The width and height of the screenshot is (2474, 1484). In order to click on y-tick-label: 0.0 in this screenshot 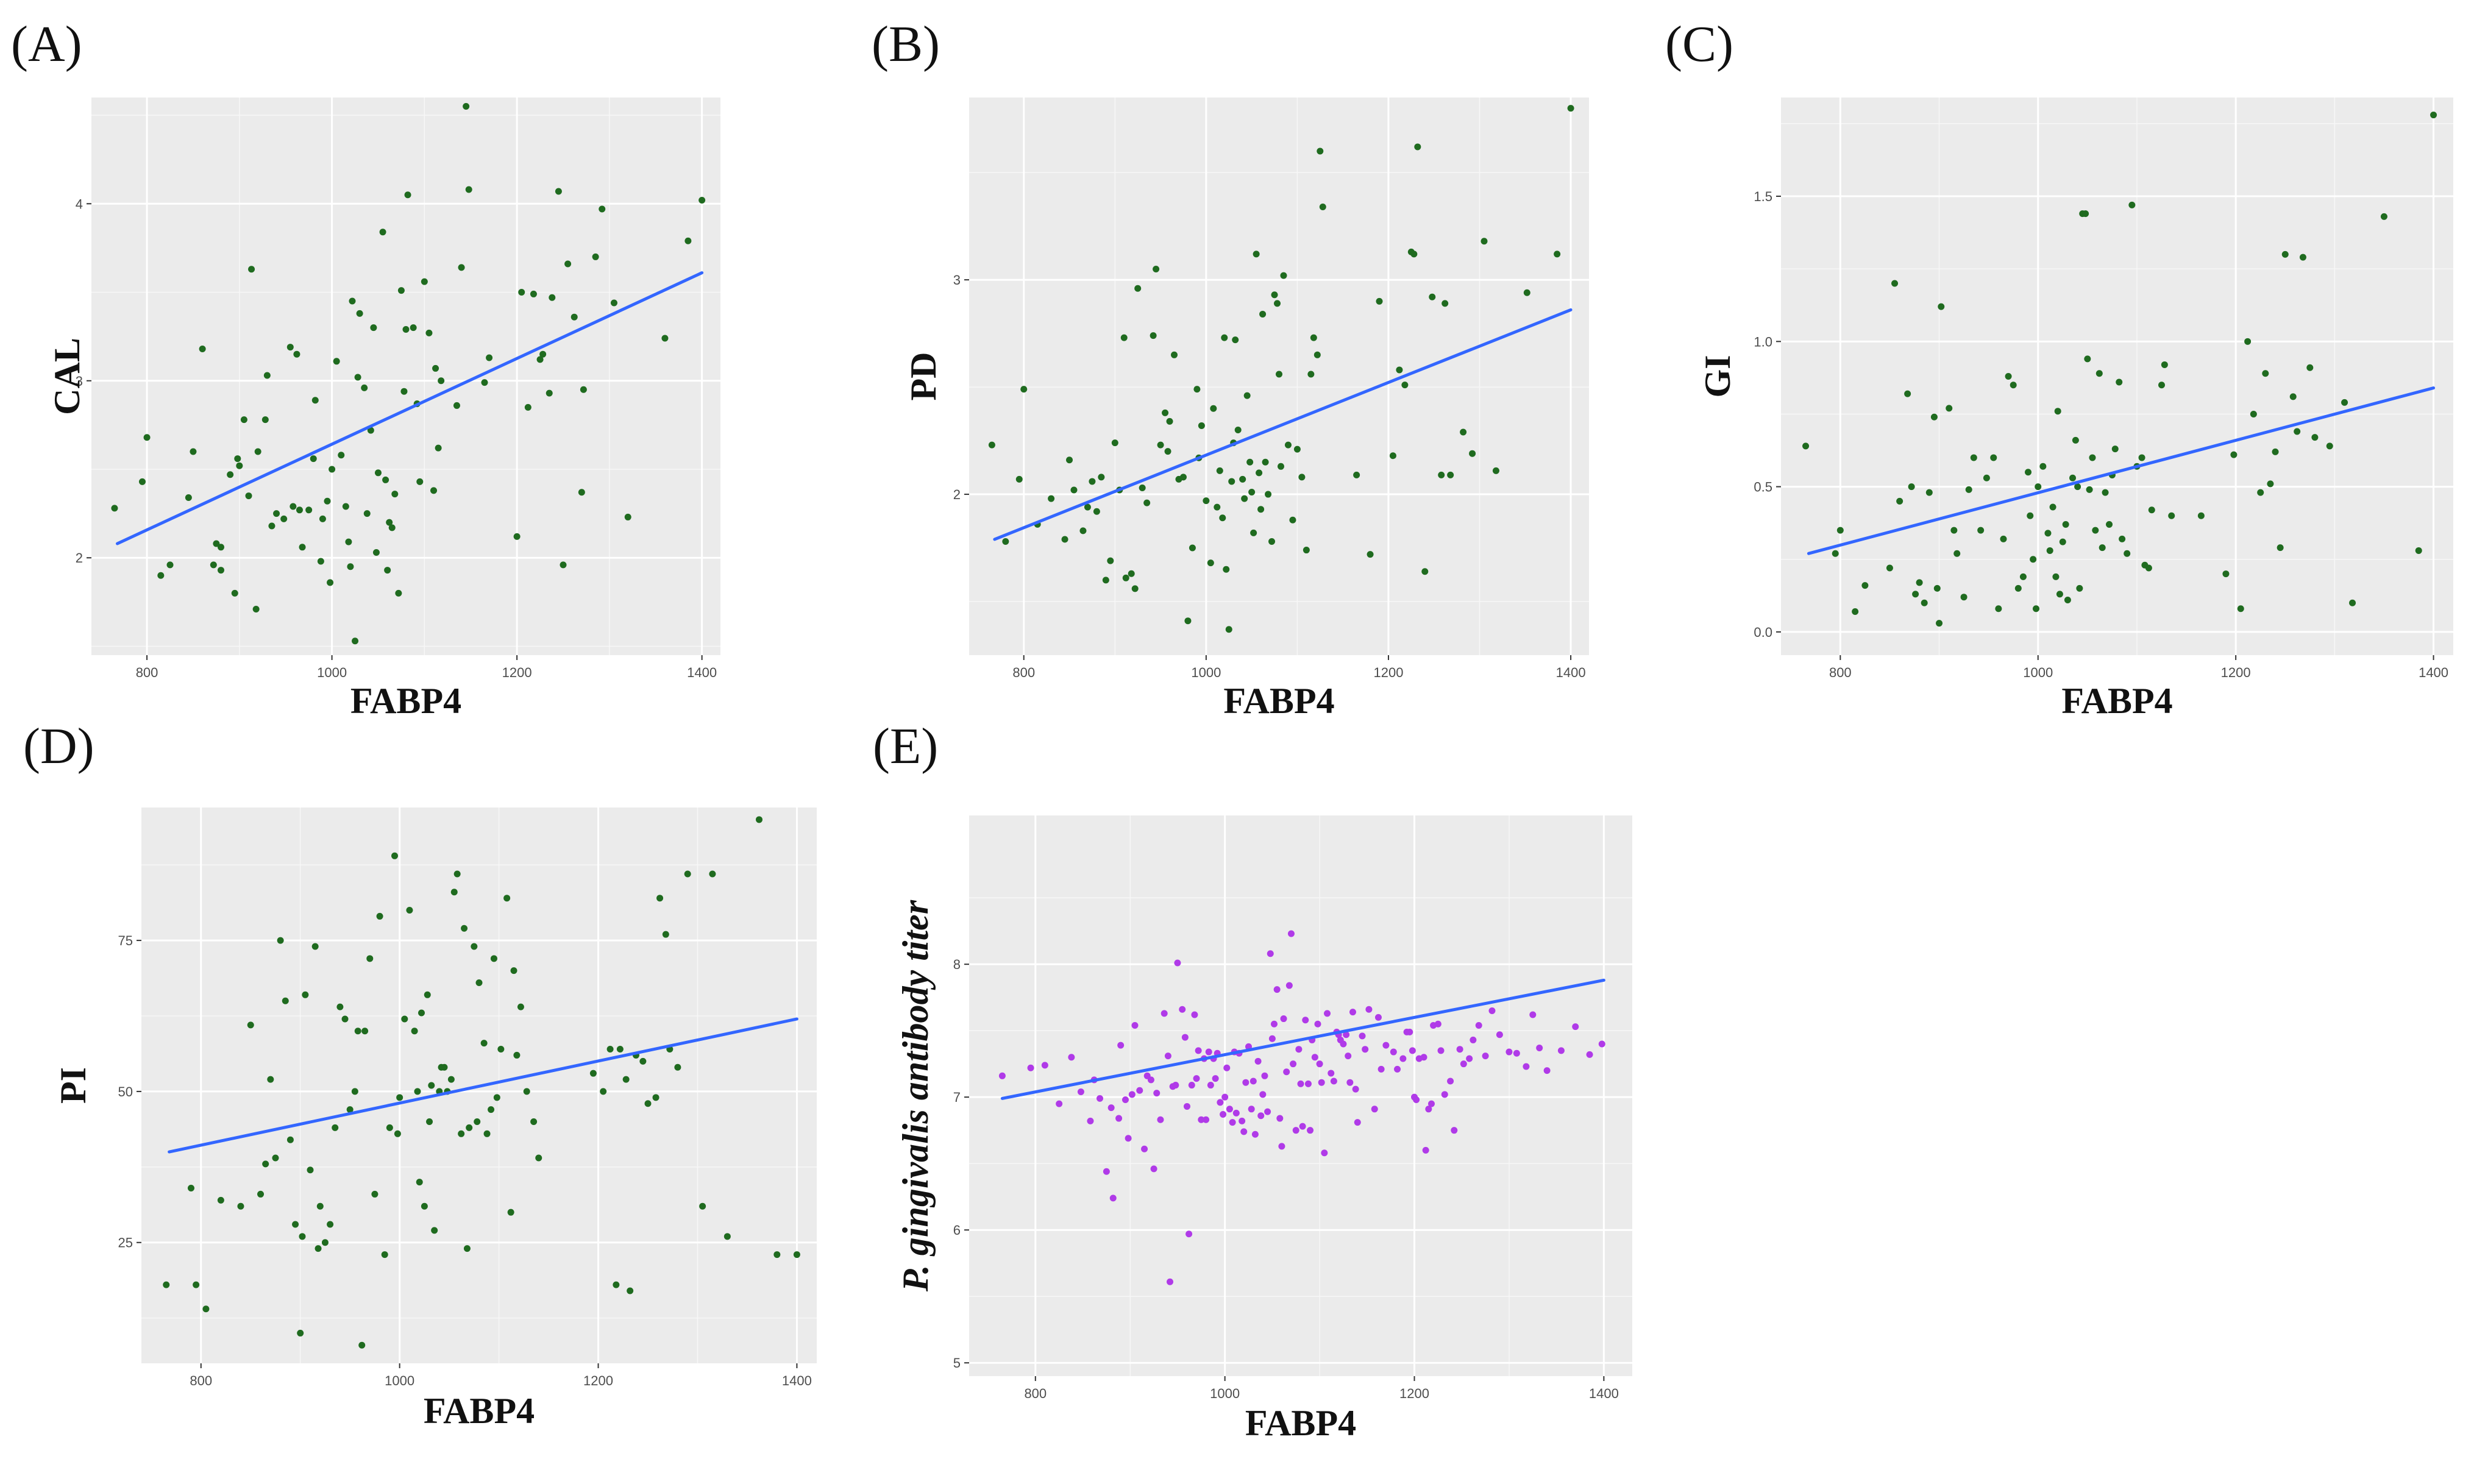, I will do `click(1763, 632)`.